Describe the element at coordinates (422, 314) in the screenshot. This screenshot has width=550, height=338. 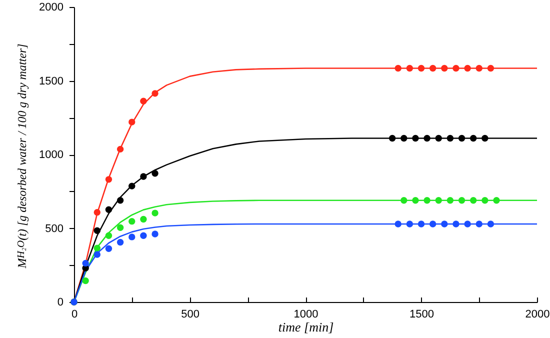
I see `x-tick-label: 1500` at that location.